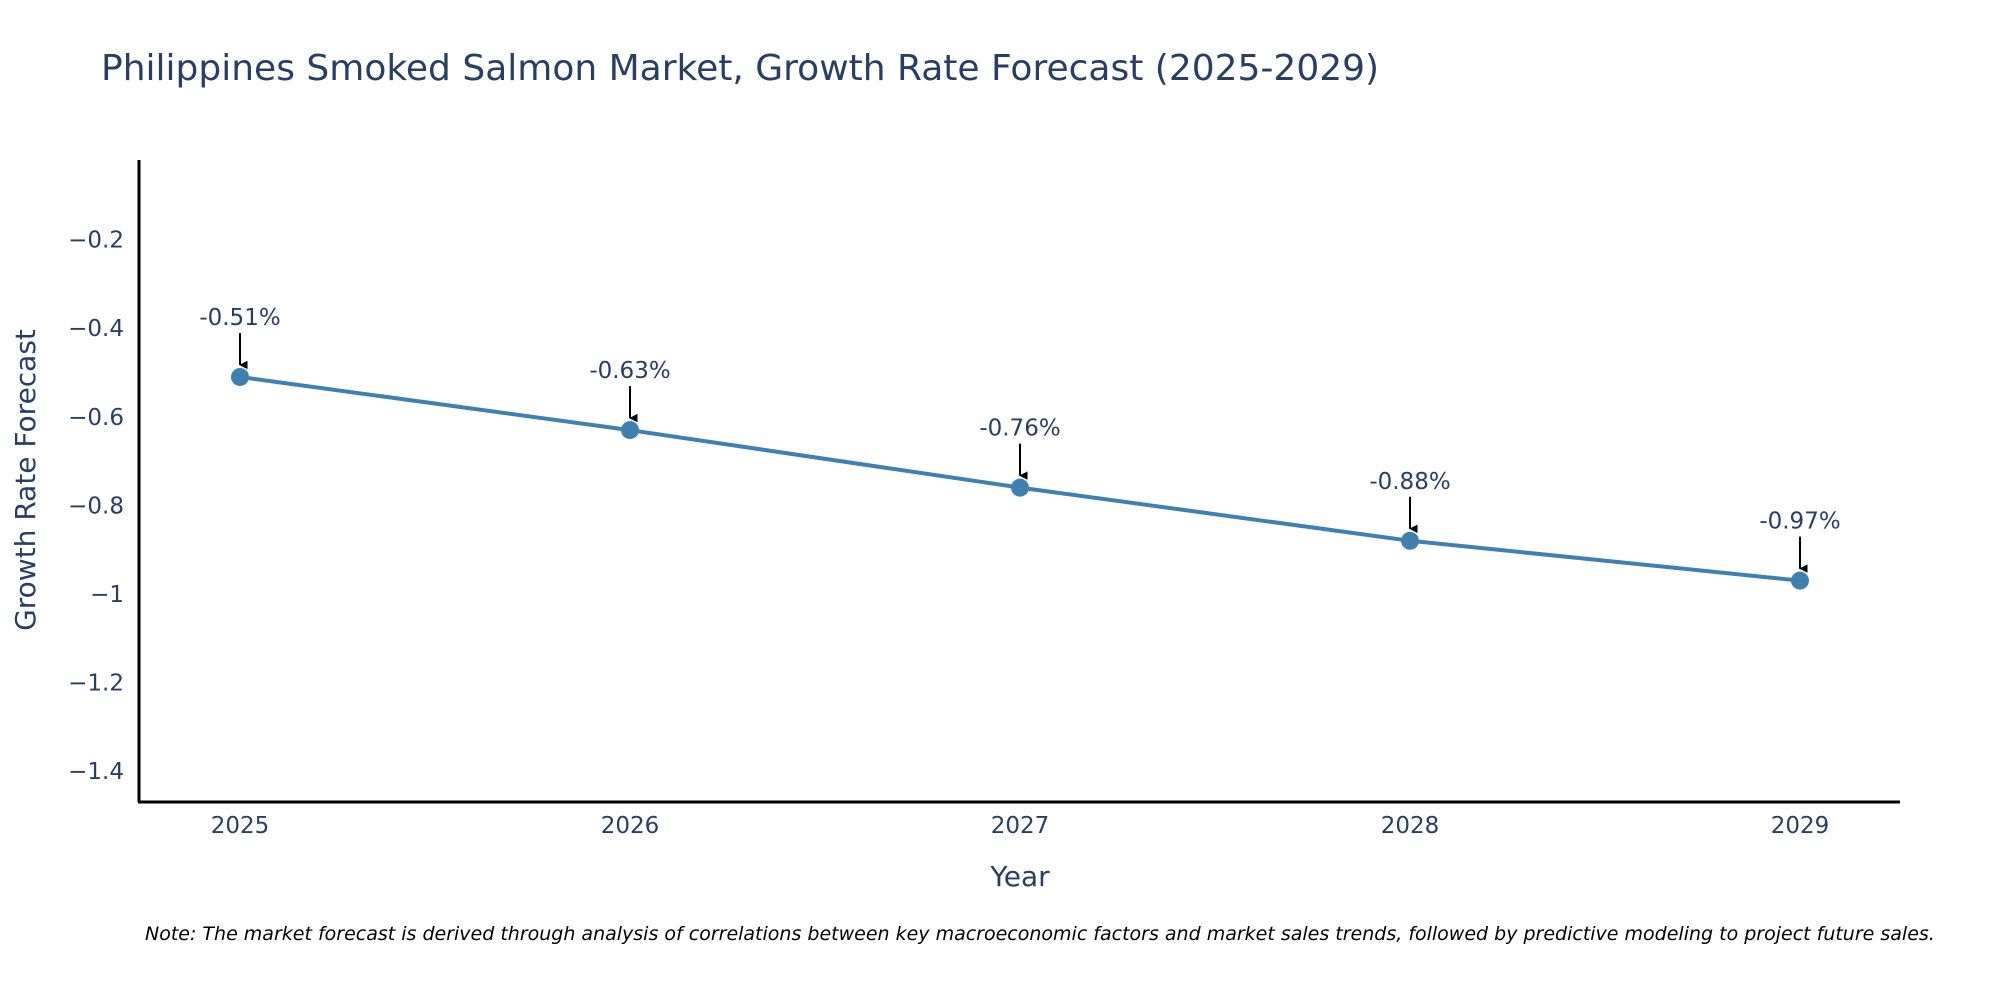 The image size is (2000, 1000). I want to click on x-tick-label: 2027, so click(1020, 826).